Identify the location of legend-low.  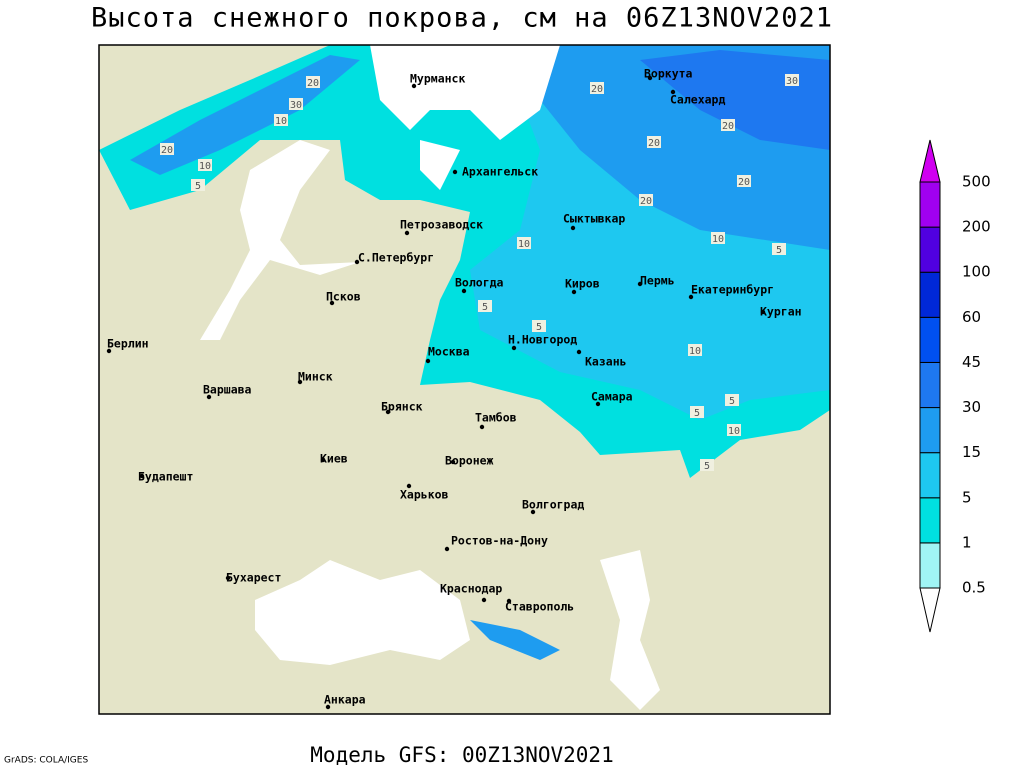
(930, 610).